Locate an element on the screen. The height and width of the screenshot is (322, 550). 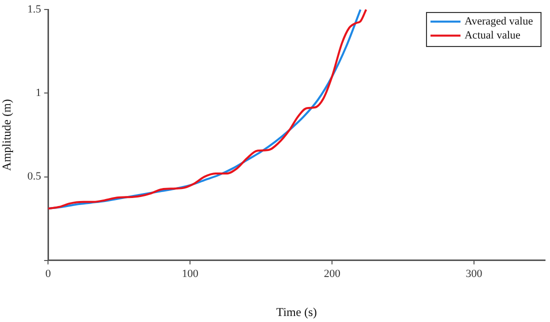
y-axis-title: Amplitude (m) is located at coordinates (7, 135).